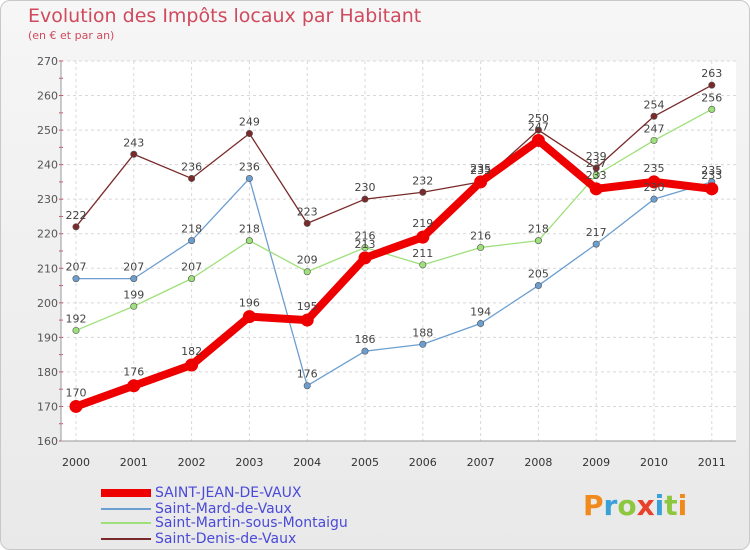 The height and width of the screenshot is (550, 750). Describe the element at coordinates (228, 493) in the screenshot. I see `legend-label: SAINT-JEAN-DE-VAUX` at that location.